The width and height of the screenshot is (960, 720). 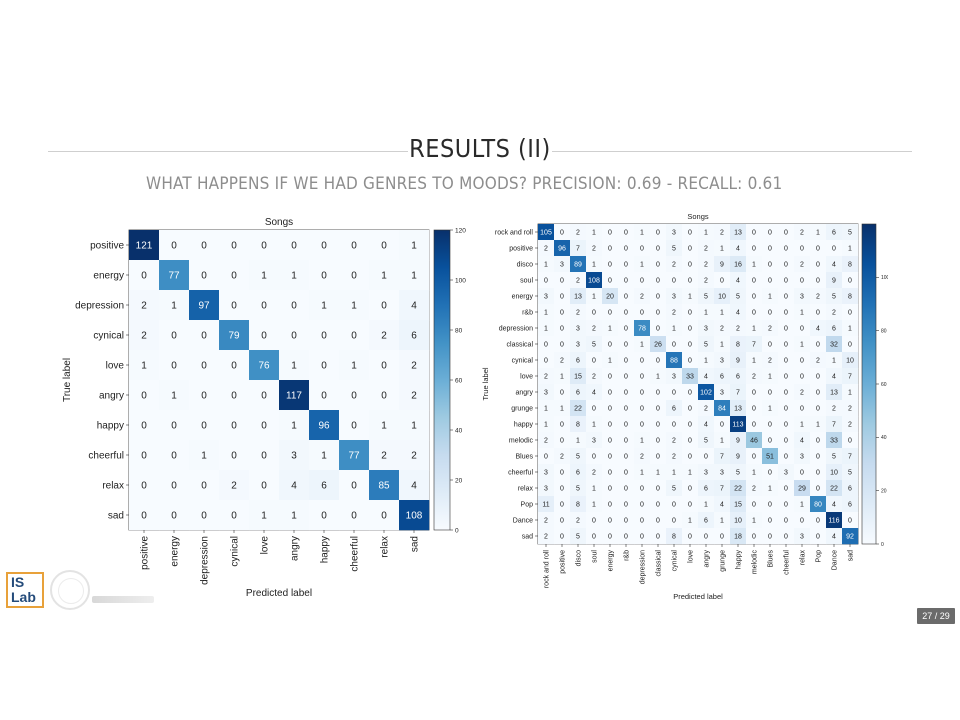 I want to click on x-tick-cheerful: cheerful, so click(x=355, y=554).